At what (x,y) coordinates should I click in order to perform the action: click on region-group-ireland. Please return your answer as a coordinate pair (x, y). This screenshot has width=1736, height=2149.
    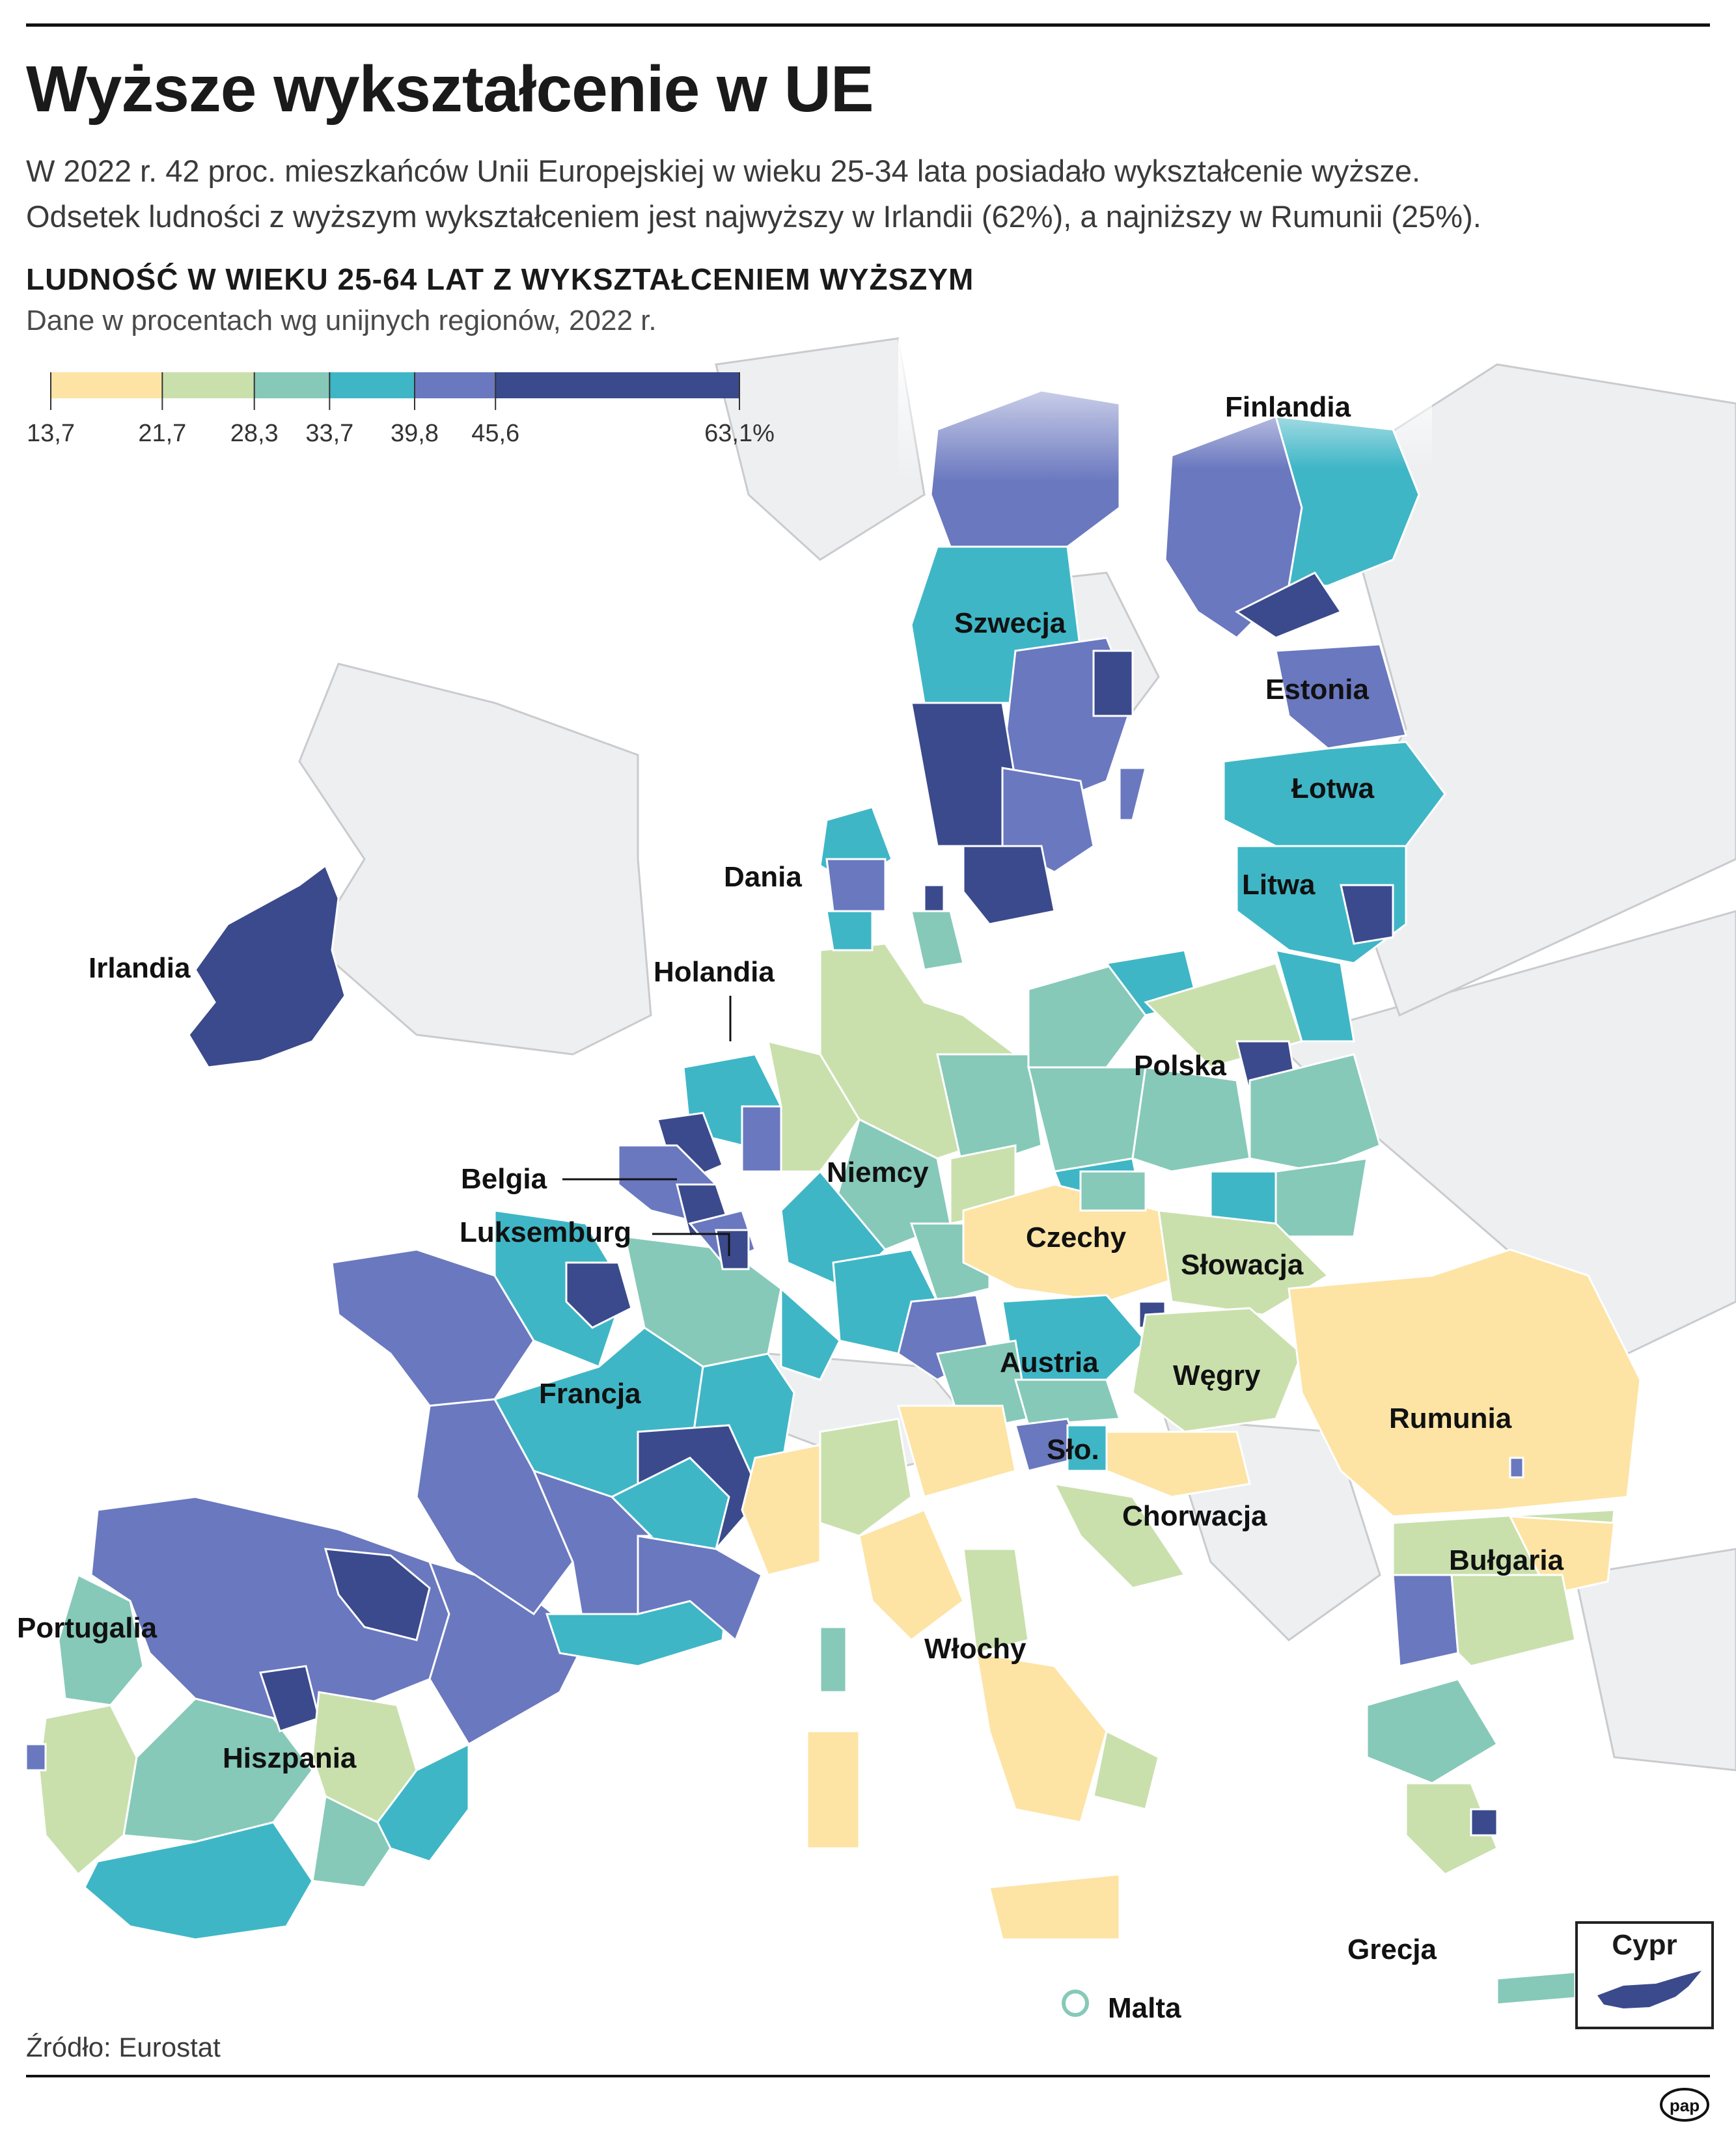
    Looking at the image, I should click on (266, 966).